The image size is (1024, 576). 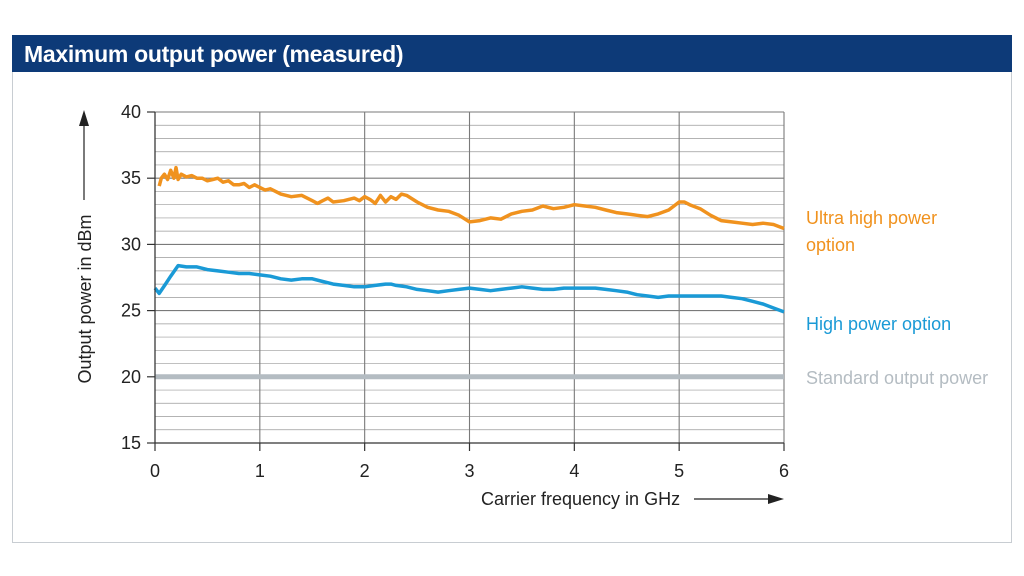 What do you see at coordinates (131, 112) in the screenshot?
I see `y-tick-label: 40` at bounding box center [131, 112].